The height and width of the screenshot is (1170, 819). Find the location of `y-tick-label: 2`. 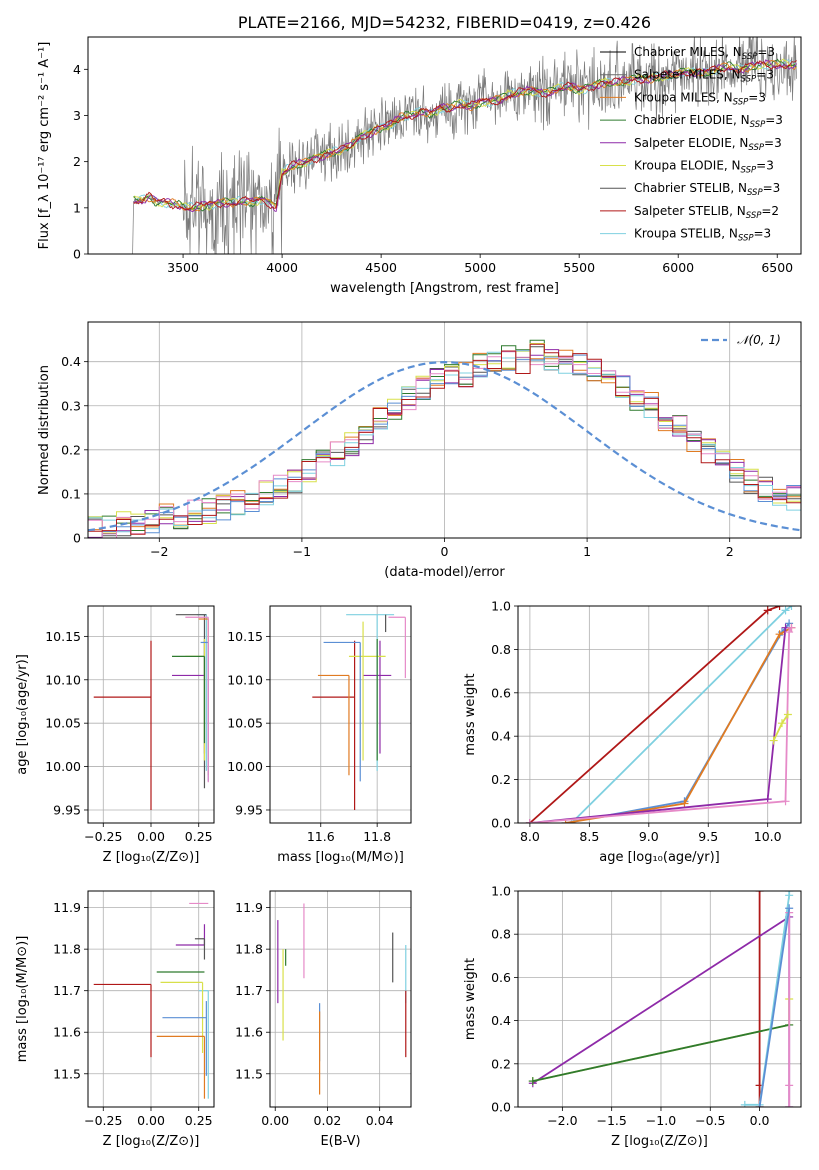

y-tick-label: 2 is located at coordinates (77, 161).